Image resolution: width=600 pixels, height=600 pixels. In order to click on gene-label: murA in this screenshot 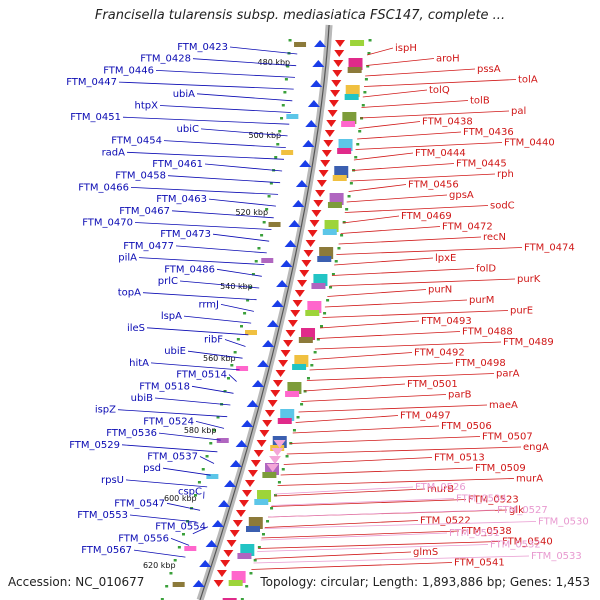, I will do `click(529, 479)`.